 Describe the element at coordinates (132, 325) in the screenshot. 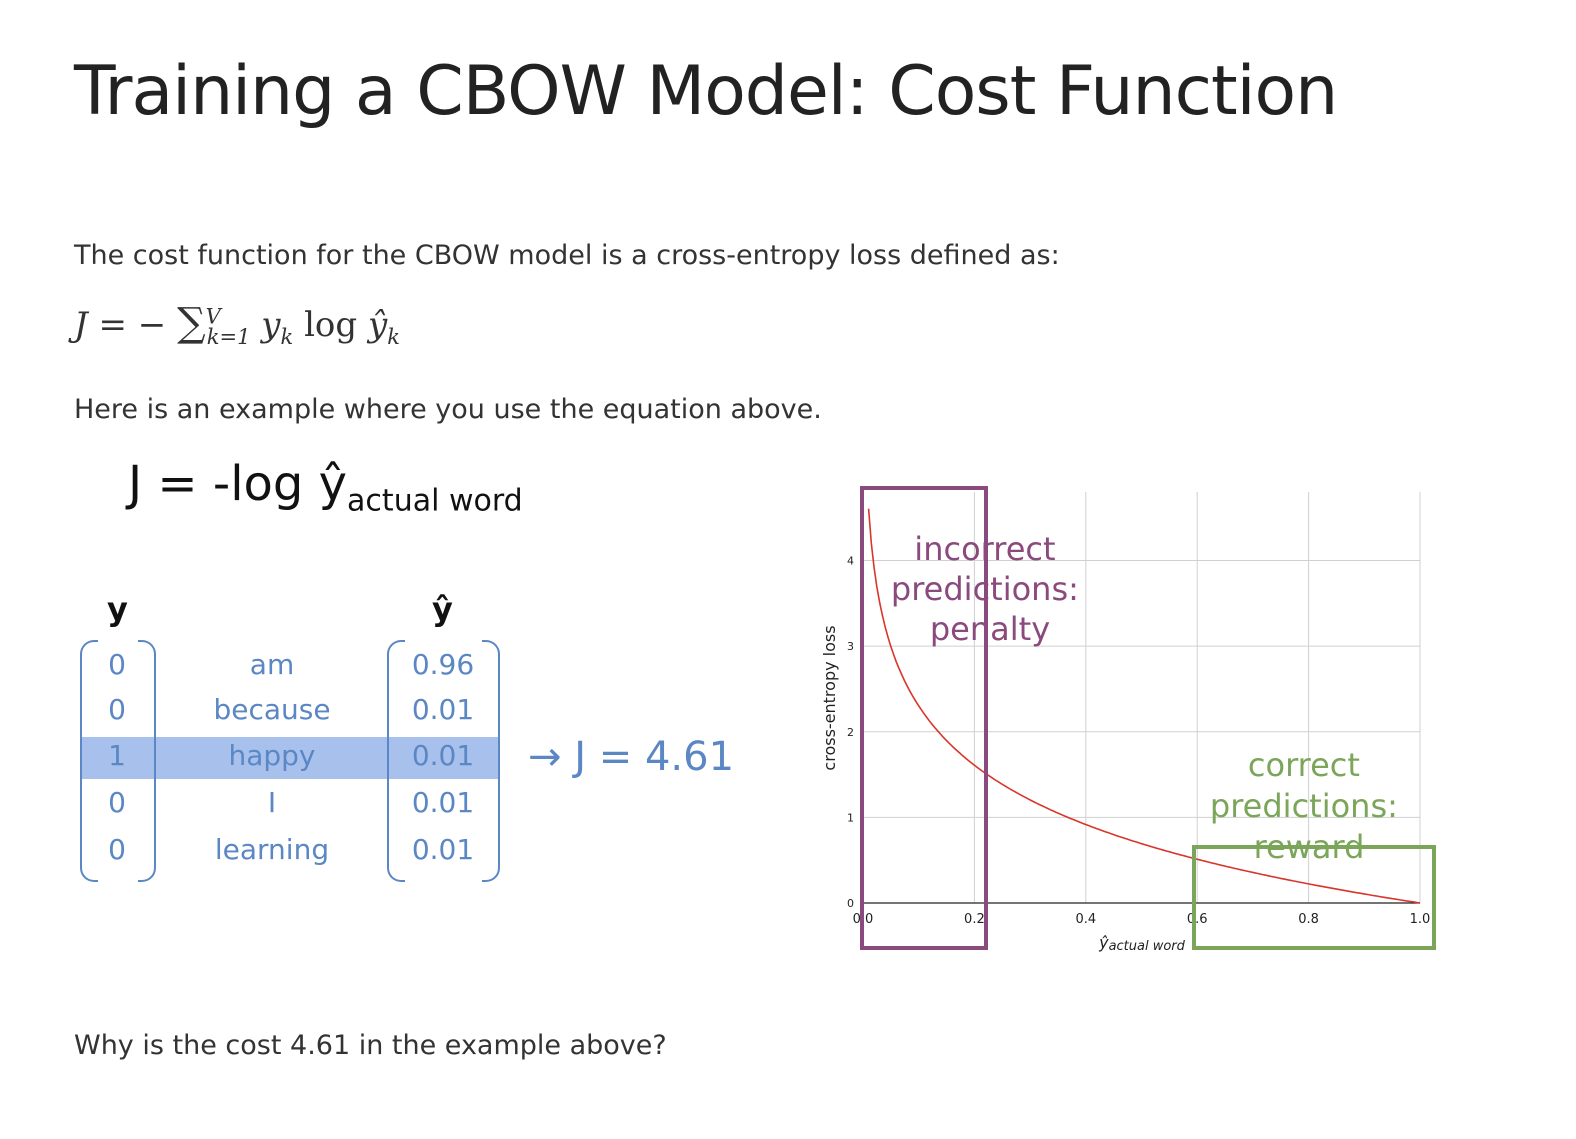

I see `formula-equals: = −` at that location.